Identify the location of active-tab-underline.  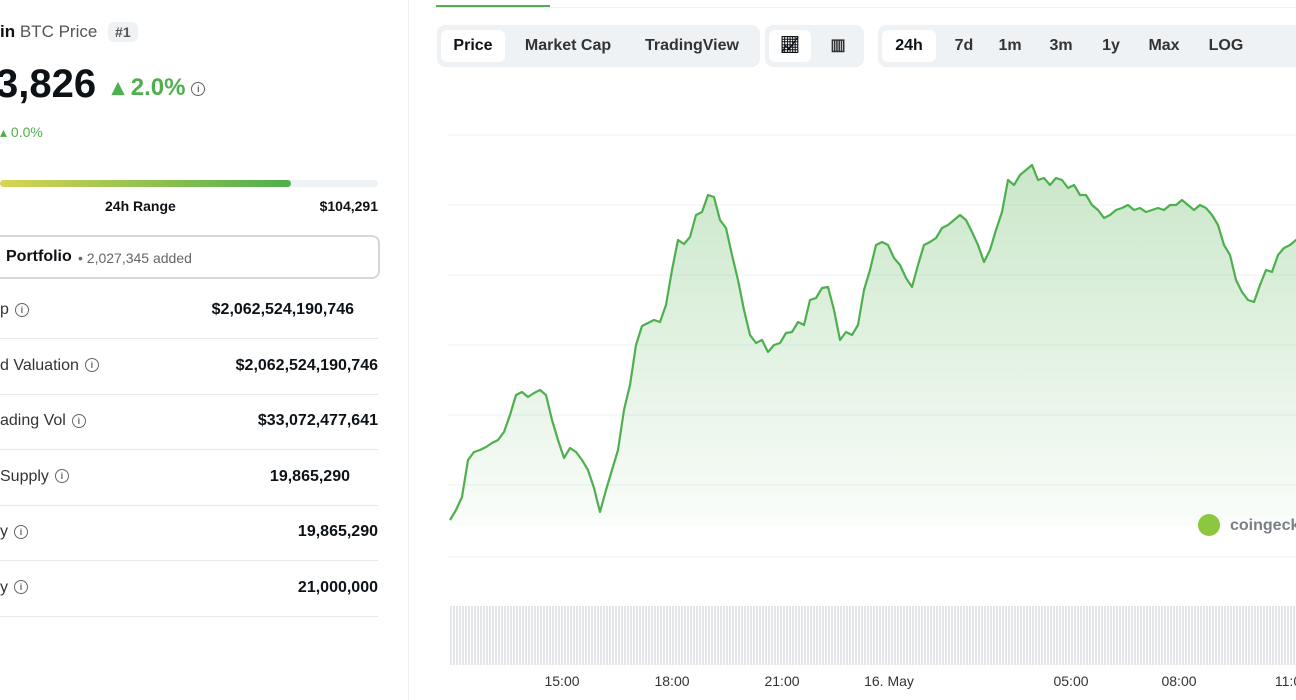
(493, 6).